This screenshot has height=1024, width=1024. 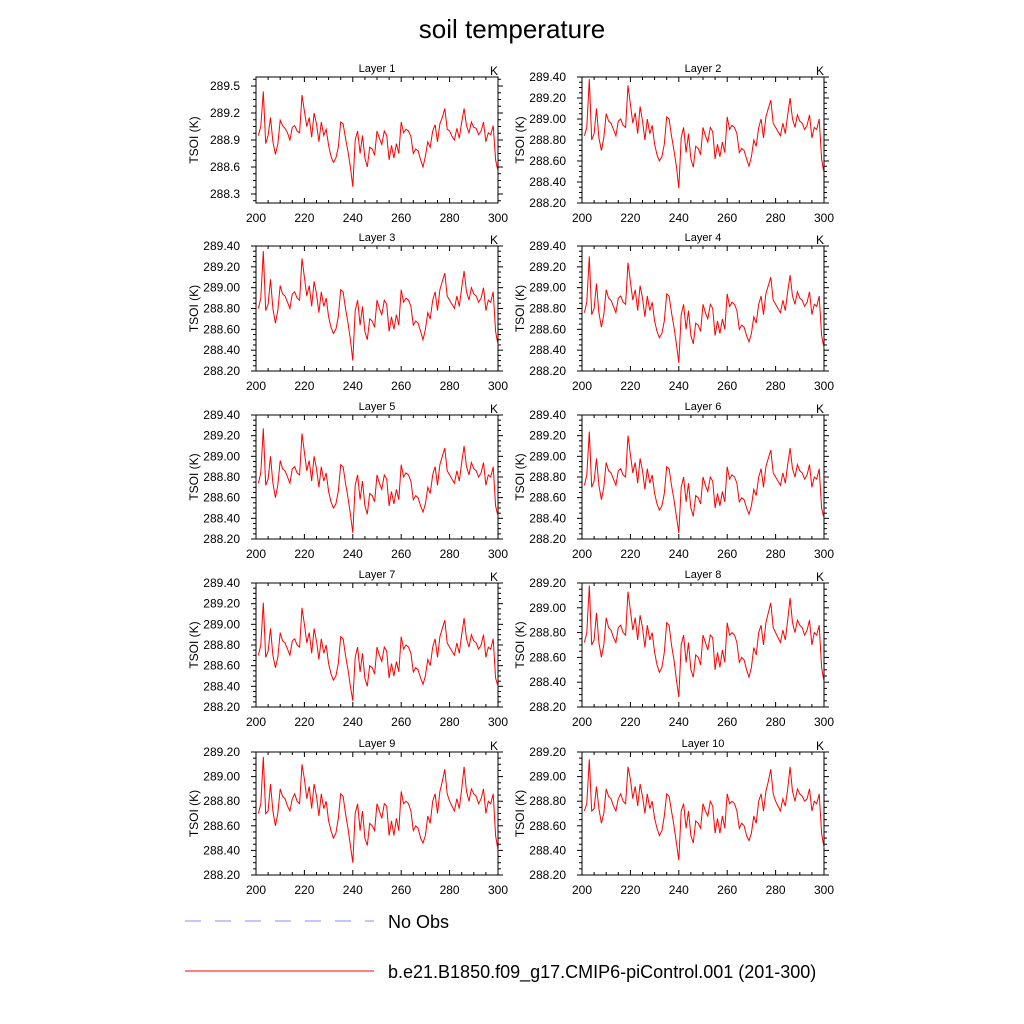 What do you see at coordinates (377, 238) in the screenshot?
I see `panel-title: Layer 3` at bounding box center [377, 238].